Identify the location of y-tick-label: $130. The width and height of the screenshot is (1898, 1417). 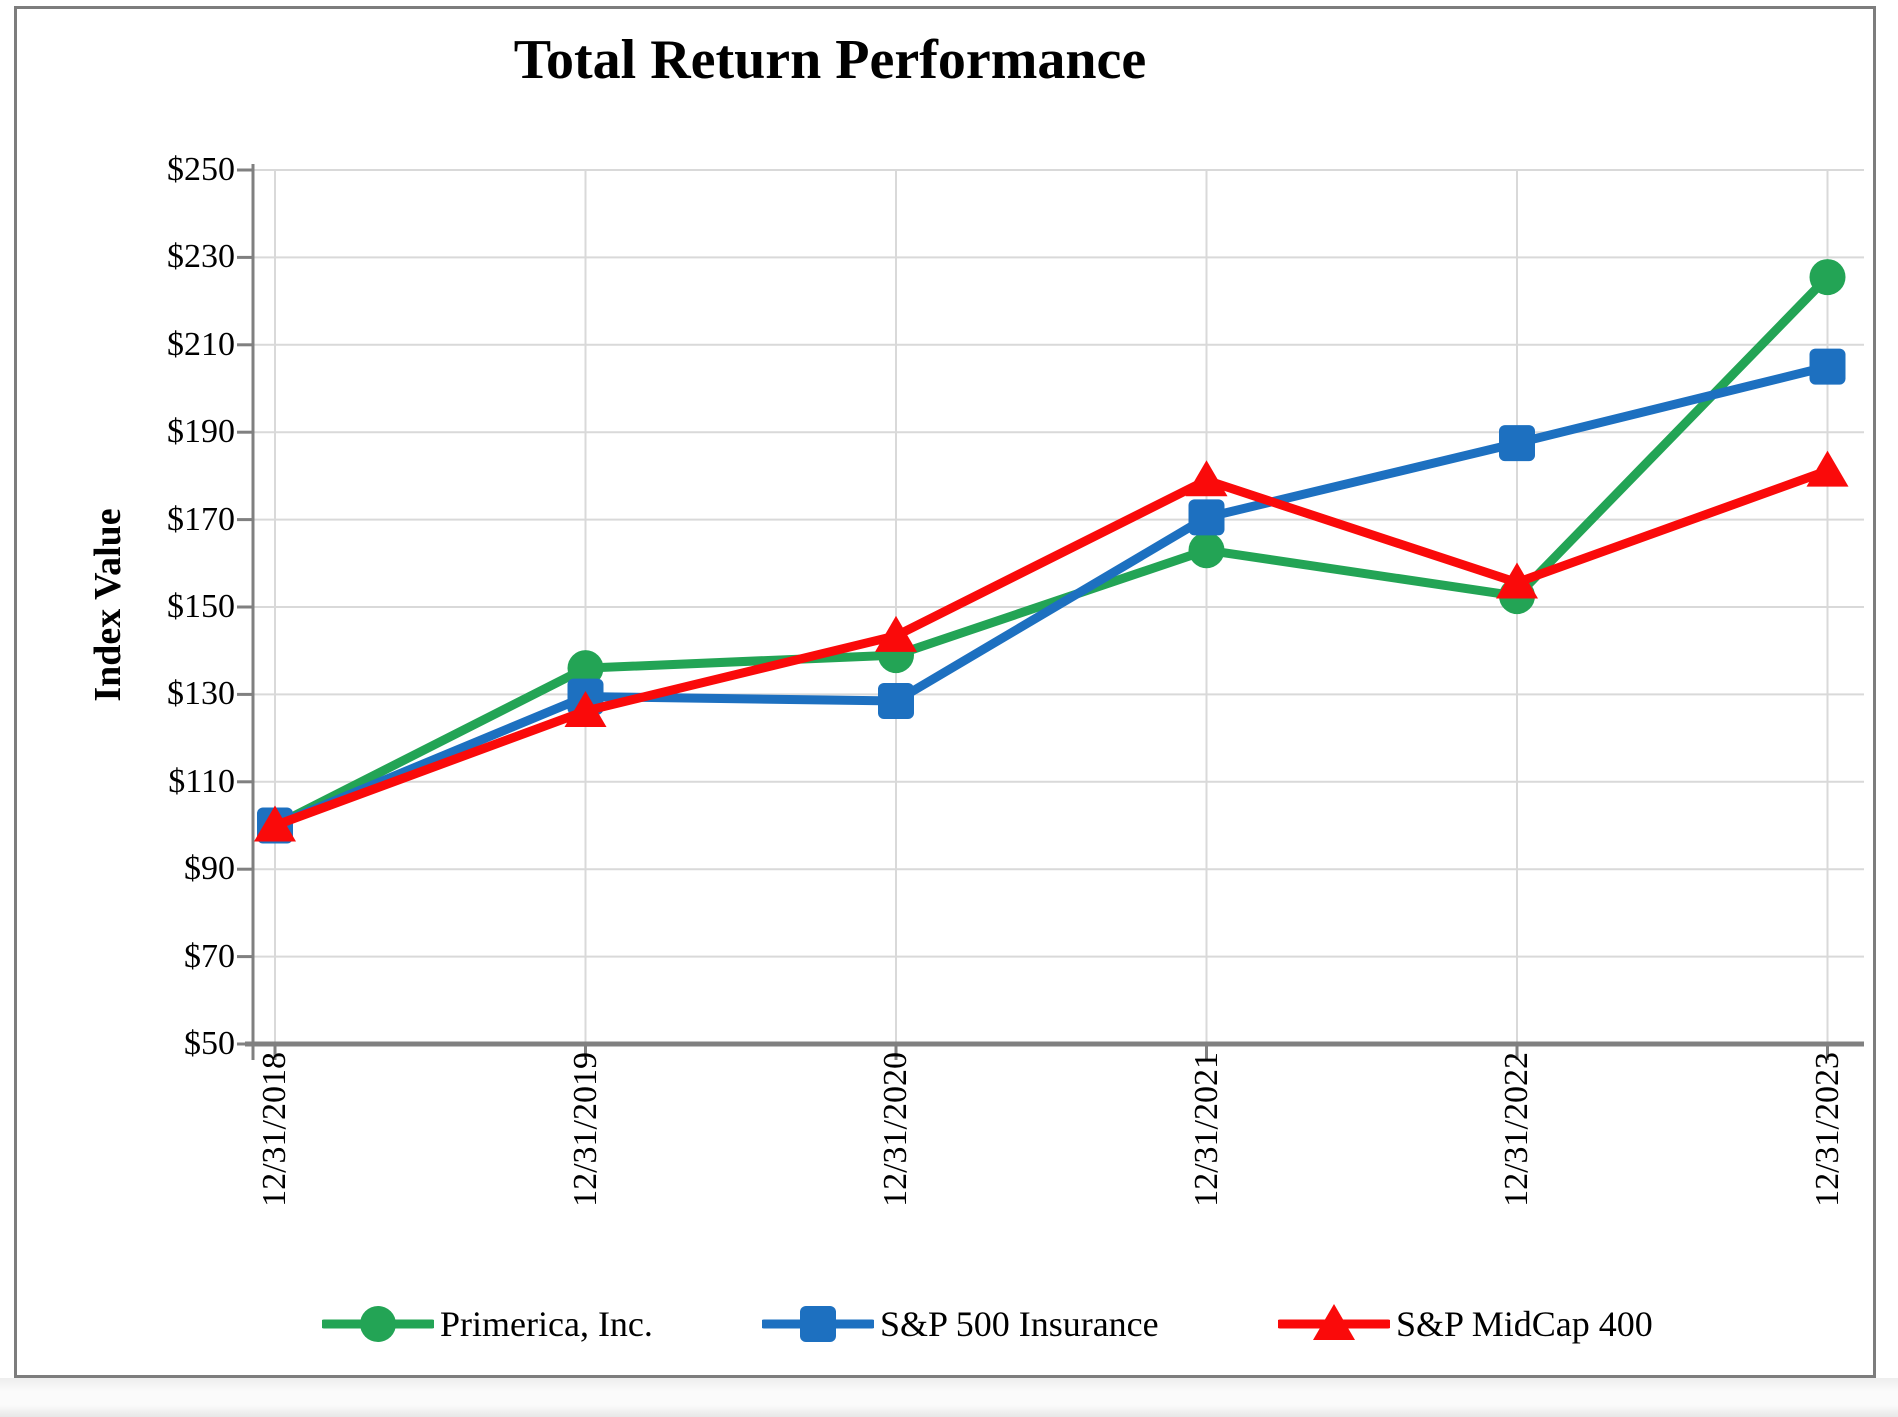
(201, 694).